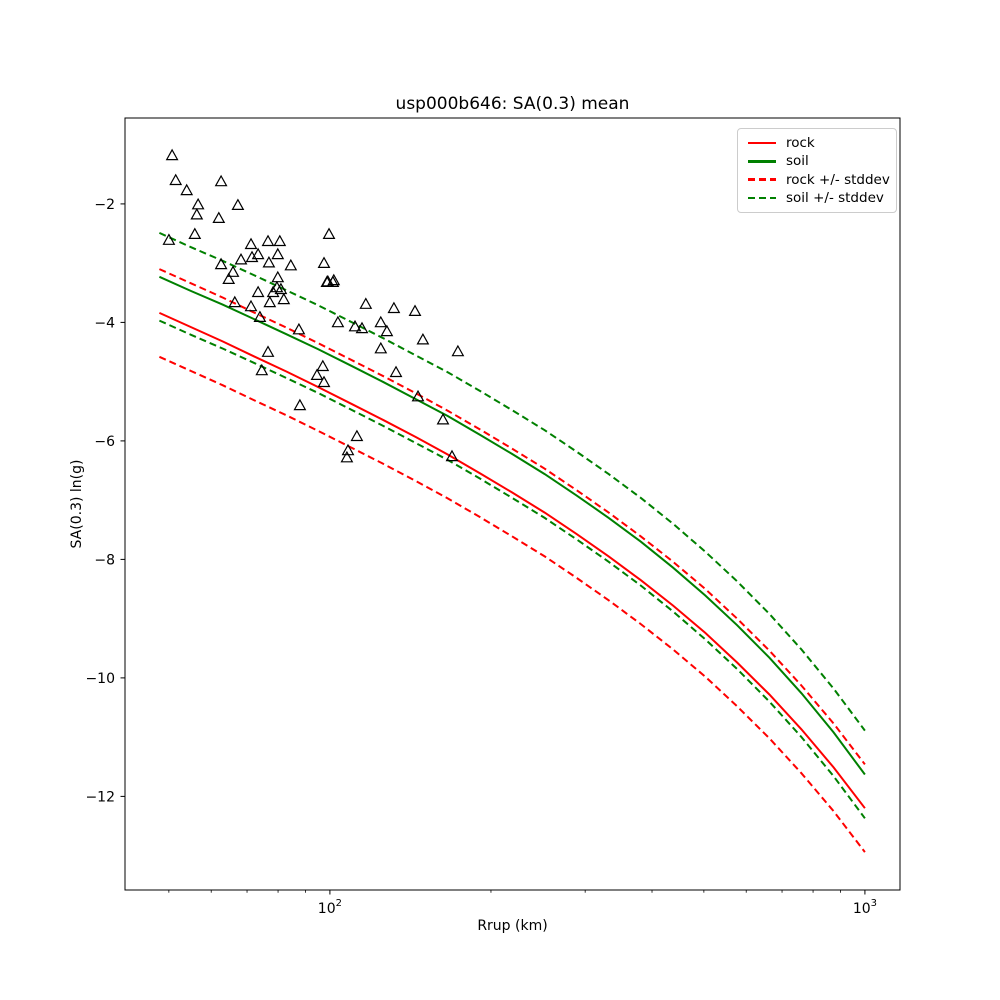 This screenshot has width=1000, height=1000. I want to click on legend-label: soil +/- stddev, so click(835, 197).